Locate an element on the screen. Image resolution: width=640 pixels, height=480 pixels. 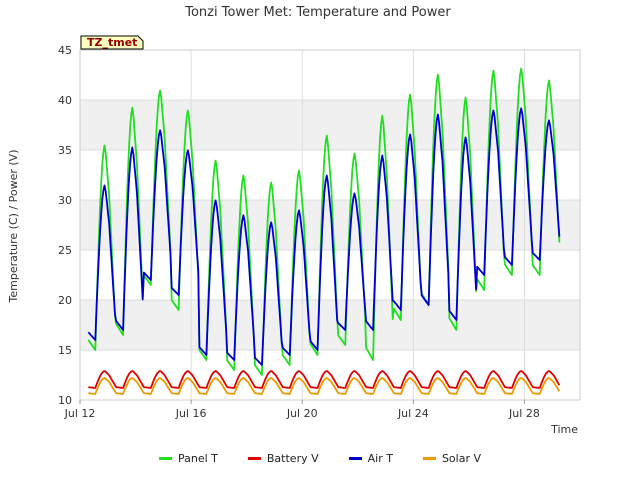
station-badge: TZ_tmet is located at coordinates (112, 42).